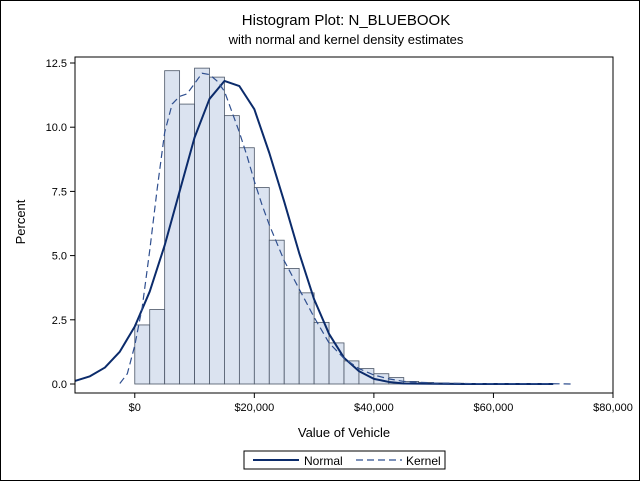 This screenshot has width=640, height=481. I want to click on y-tick-label: 0.0, so click(59, 385).